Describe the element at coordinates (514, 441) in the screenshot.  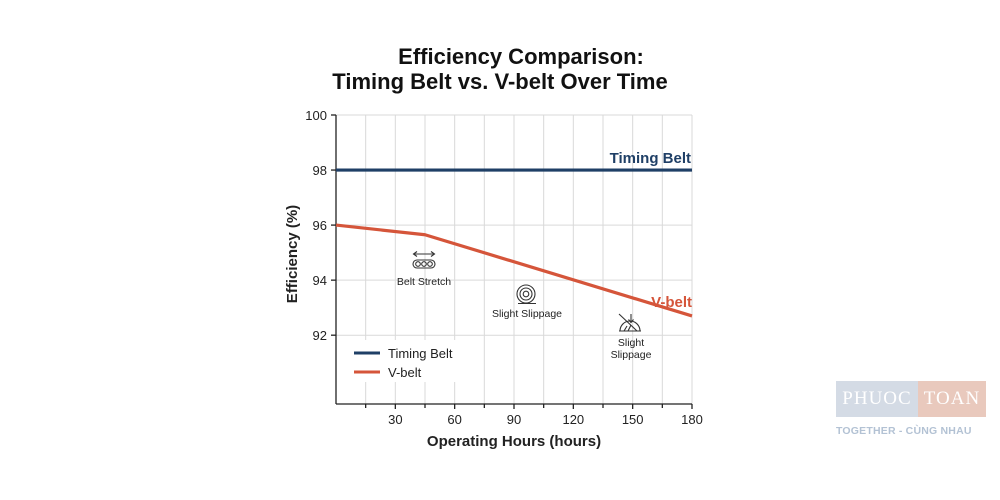
I see `x-axis-label: Operating Hours (hours)` at that location.